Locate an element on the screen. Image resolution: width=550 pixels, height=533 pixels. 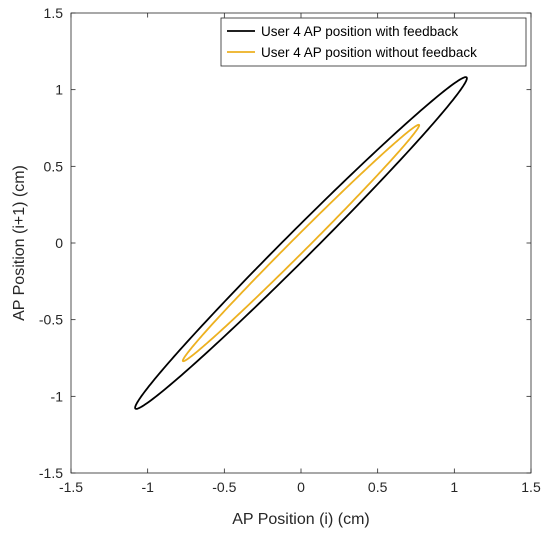
legend-box is located at coordinates (373, 42).